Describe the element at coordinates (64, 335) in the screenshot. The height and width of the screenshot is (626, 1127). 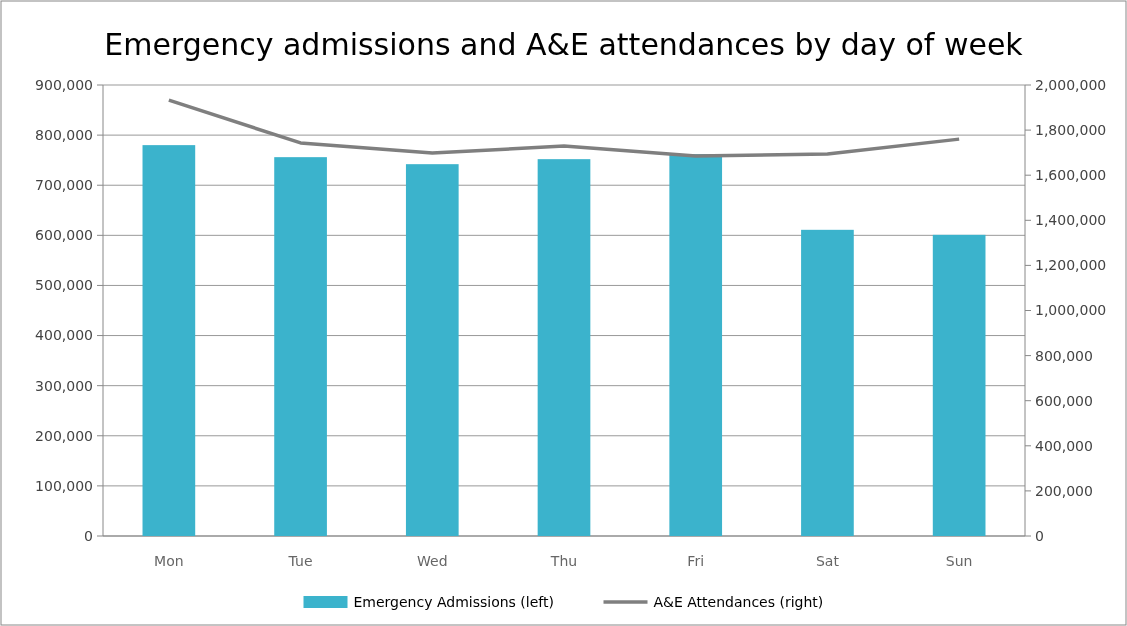
I see `y-tick-label: 400,000` at that location.